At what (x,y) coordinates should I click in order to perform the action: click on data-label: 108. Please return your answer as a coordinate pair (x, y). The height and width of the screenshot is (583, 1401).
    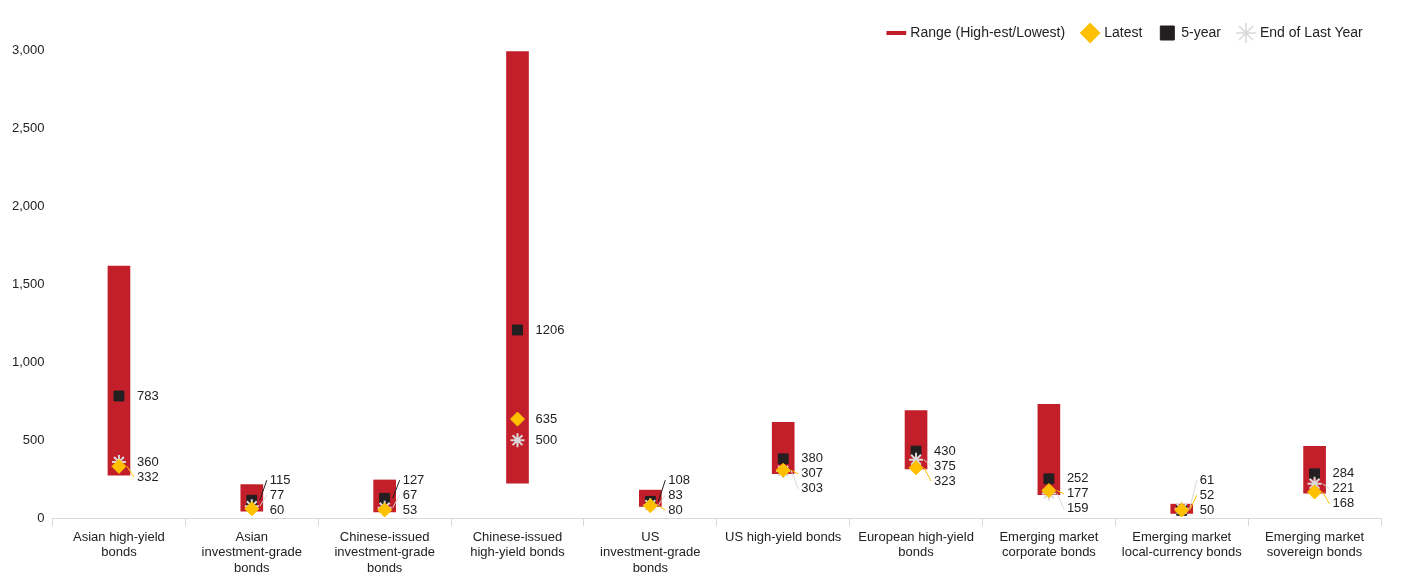
    Looking at the image, I should click on (679, 479).